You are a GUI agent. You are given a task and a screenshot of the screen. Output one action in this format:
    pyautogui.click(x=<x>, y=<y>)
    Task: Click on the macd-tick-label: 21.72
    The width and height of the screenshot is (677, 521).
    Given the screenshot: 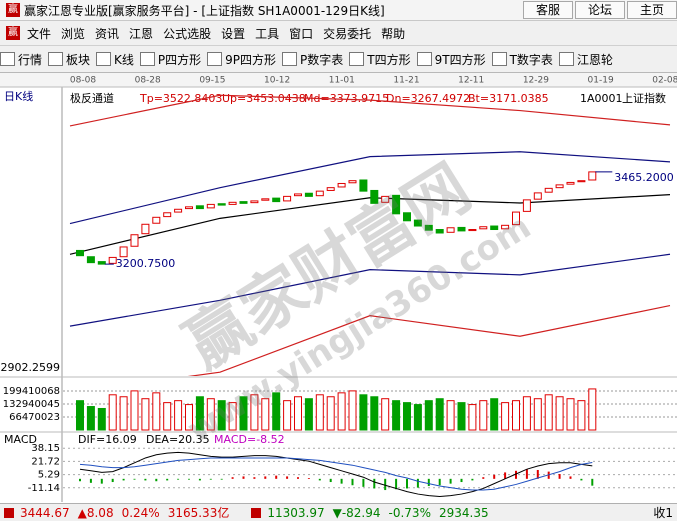 What is the action you would take?
    pyautogui.click(x=45, y=461)
    